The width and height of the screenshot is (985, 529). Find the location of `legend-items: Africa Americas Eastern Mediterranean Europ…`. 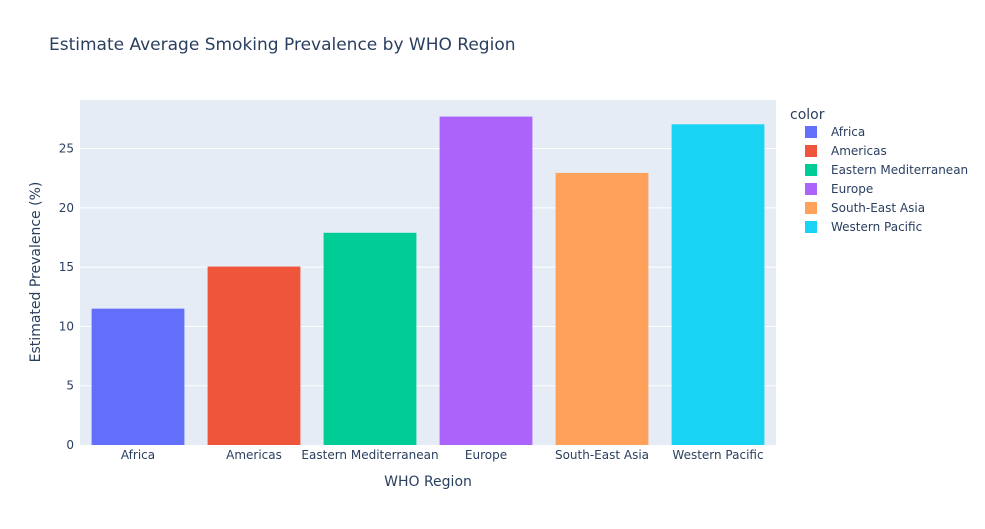

legend-items: Africa Americas Eastern Mediterranean Europ… is located at coordinates (886, 179).